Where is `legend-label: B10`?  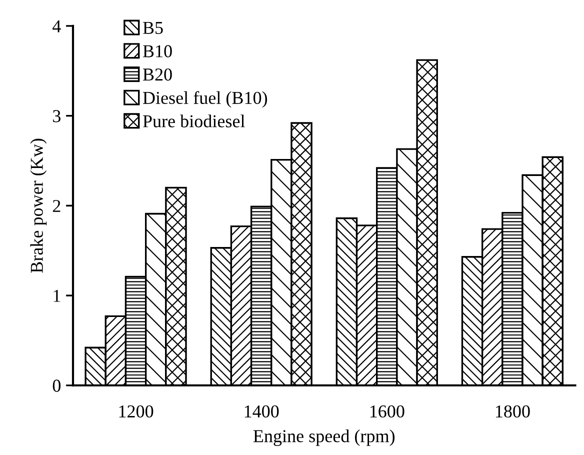
legend-label: B10 is located at coordinates (157, 51).